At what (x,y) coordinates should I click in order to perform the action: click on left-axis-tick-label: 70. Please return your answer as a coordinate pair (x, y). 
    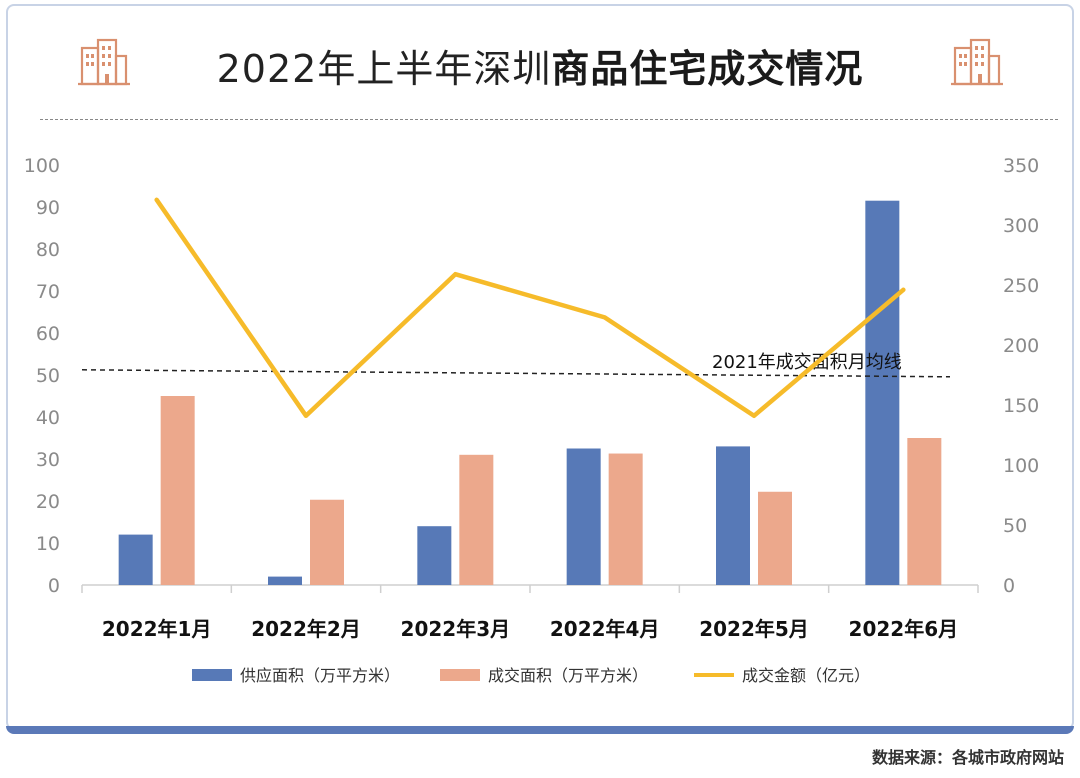
    Looking at the image, I should click on (48, 292).